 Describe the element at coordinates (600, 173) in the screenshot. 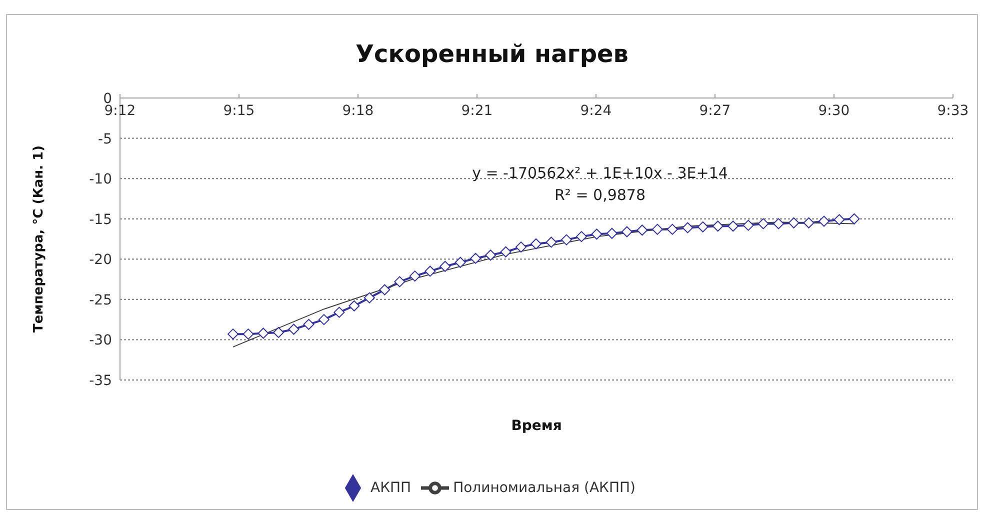

I see `annotation: y = -170562x² + 1E+10x - 3E+14` at that location.